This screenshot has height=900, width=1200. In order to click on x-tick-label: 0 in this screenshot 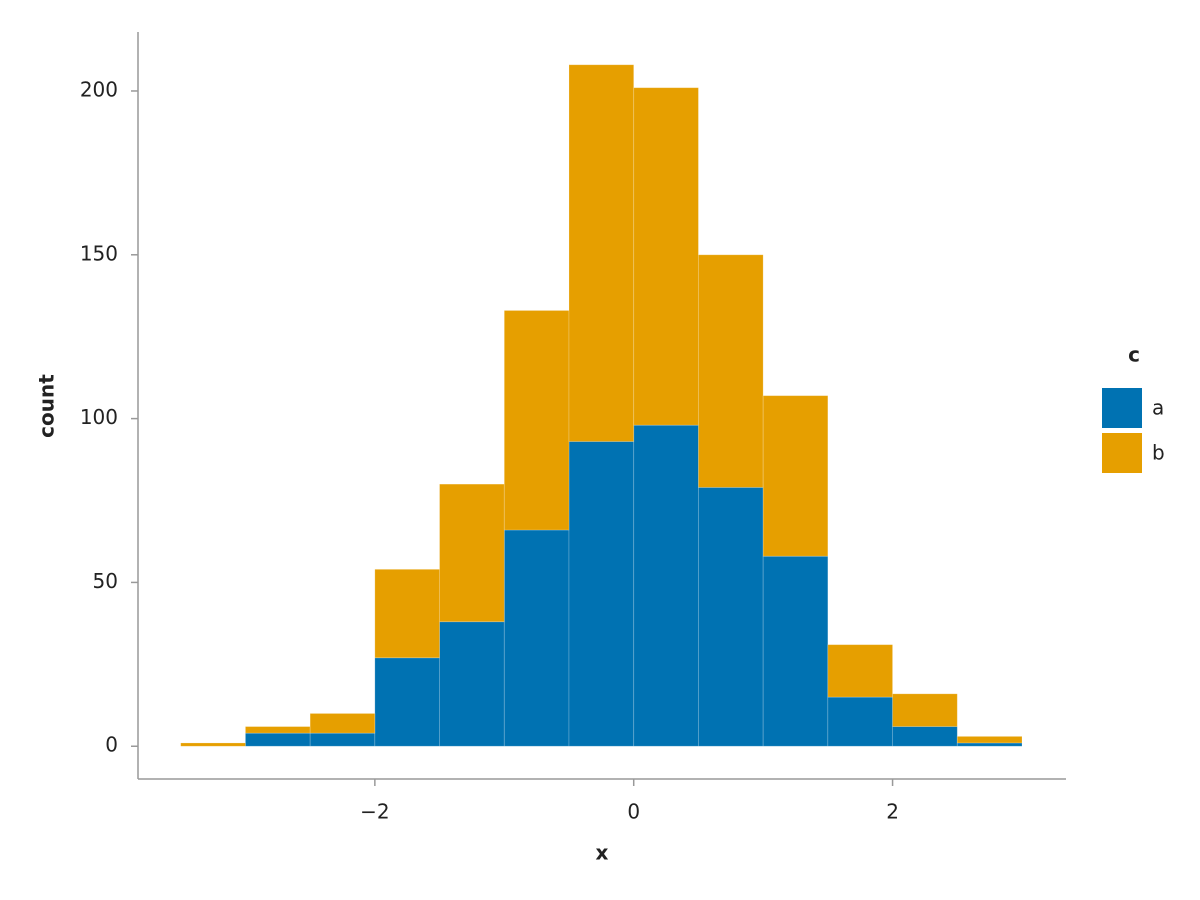, I will do `click(633, 812)`.